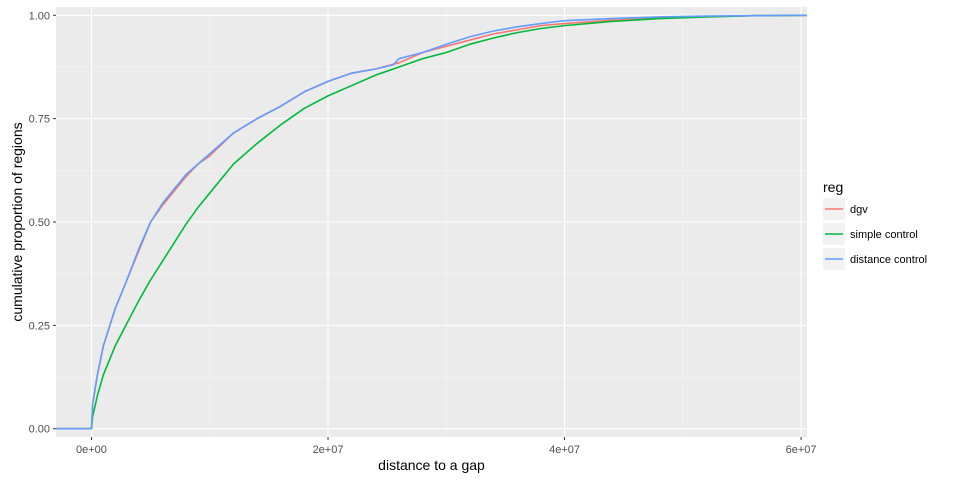  I want to click on y-tick-label: 0.25, so click(39, 326).